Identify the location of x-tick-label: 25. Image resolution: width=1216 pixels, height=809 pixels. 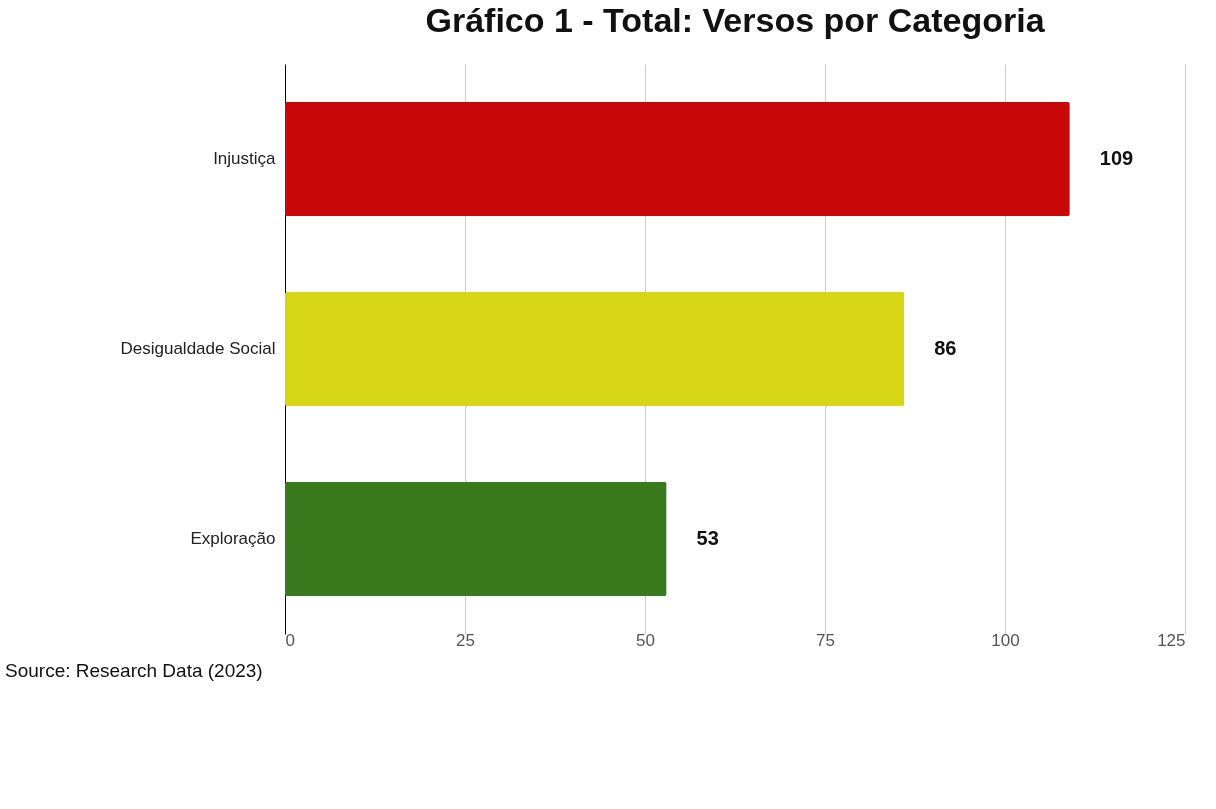
(465, 640).